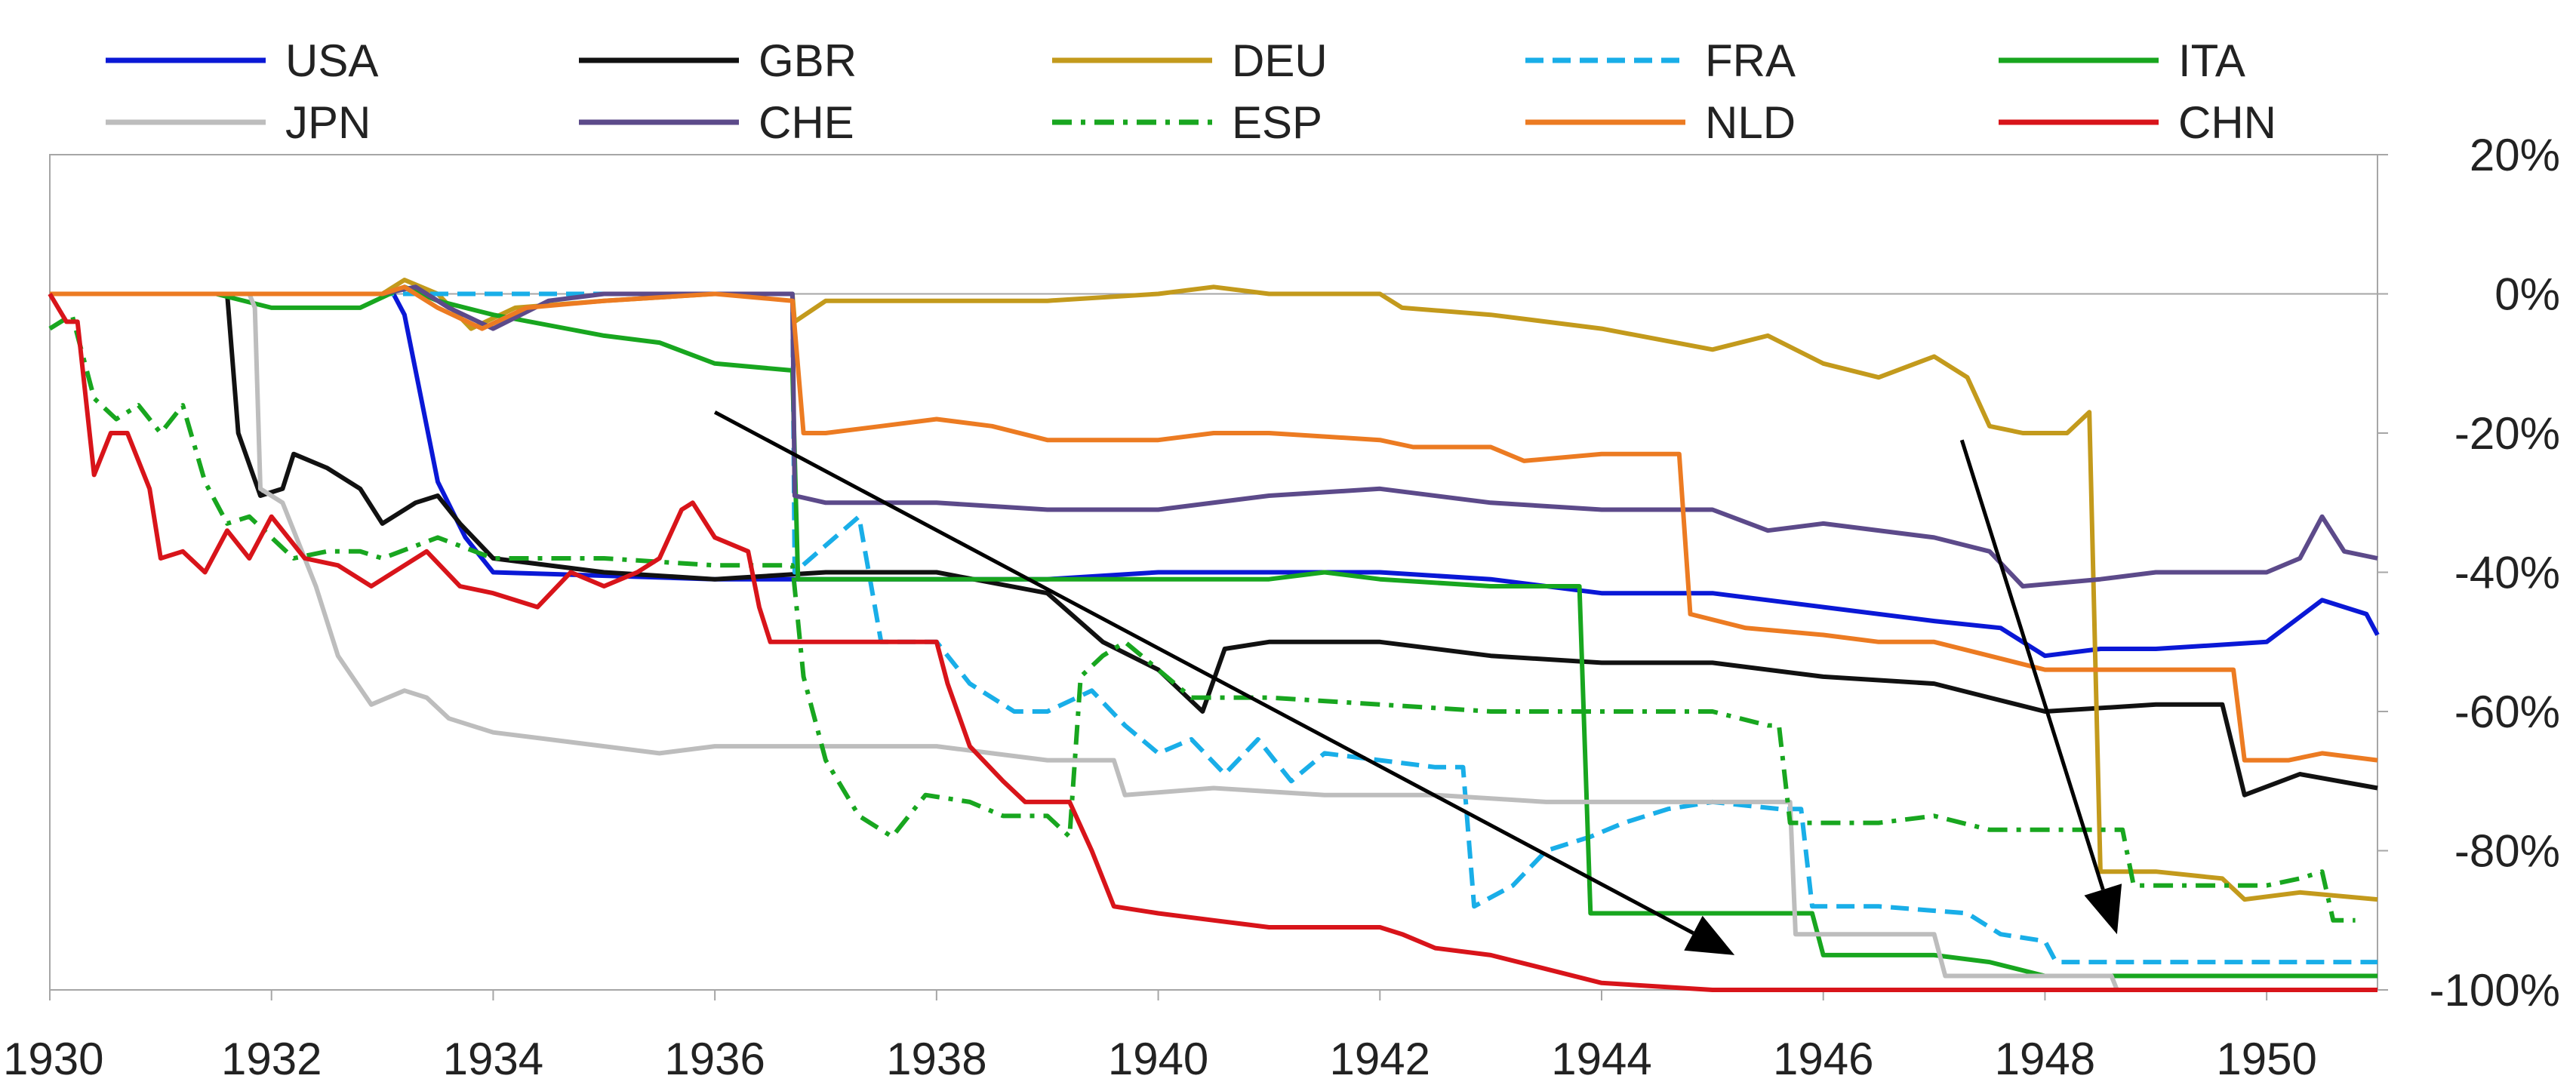 The width and height of the screenshot is (2576, 1091). Describe the element at coordinates (1750, 122) in the screenshot. I see `legend-label-nld: NLD` at that location.